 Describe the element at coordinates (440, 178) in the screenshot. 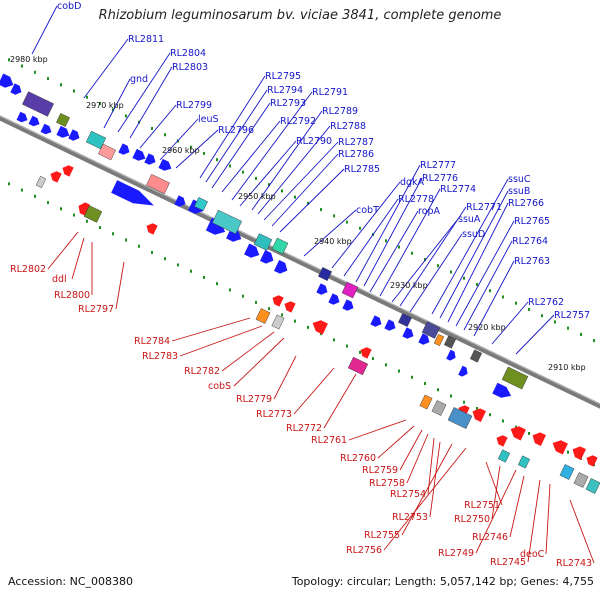

I see `forward-gene-label: RL2776` at that location.